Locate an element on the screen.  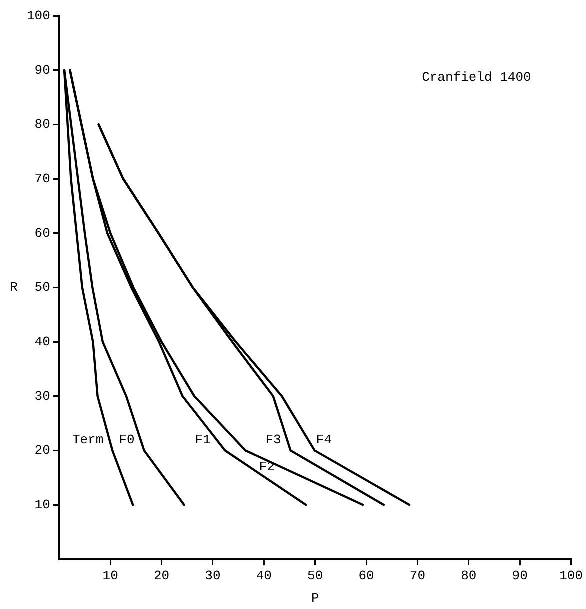
x-tick-label: 90 is located at coordinates (520, 576).